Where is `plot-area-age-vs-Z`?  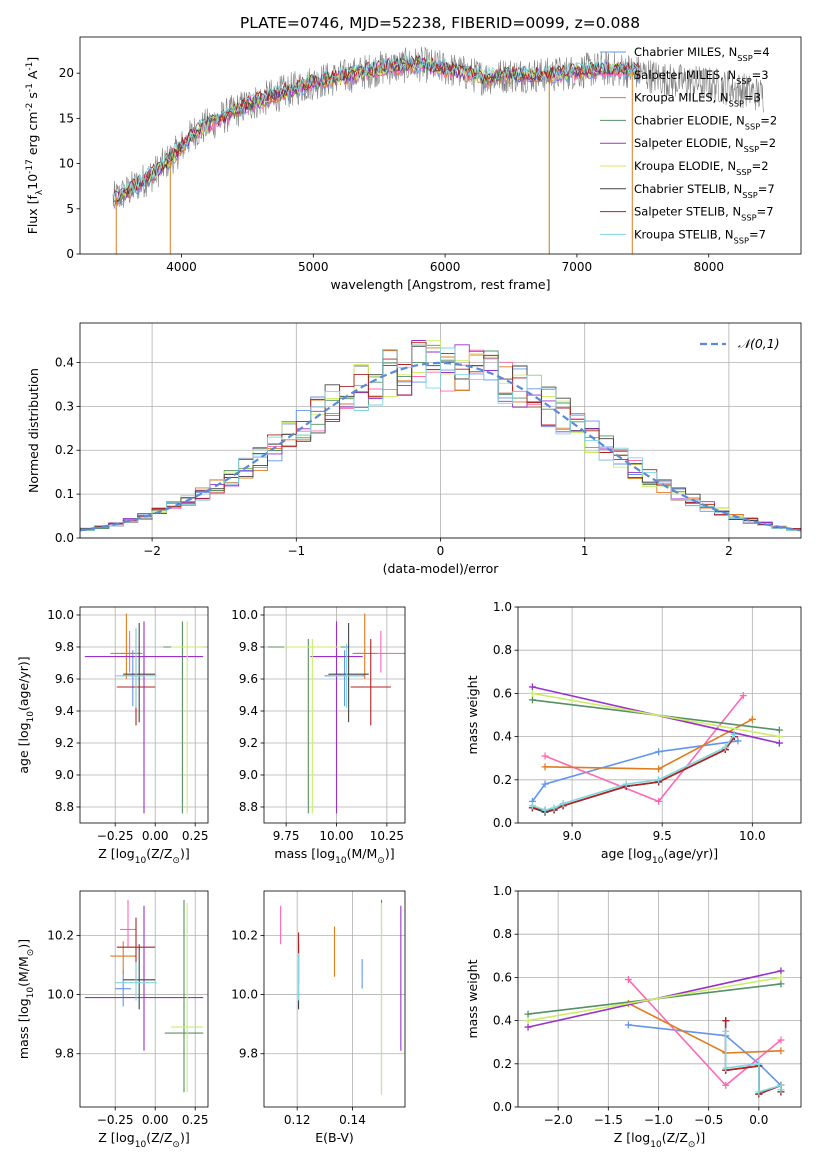 plot-area-age-vs-Z is located at coordinates (144, 713).